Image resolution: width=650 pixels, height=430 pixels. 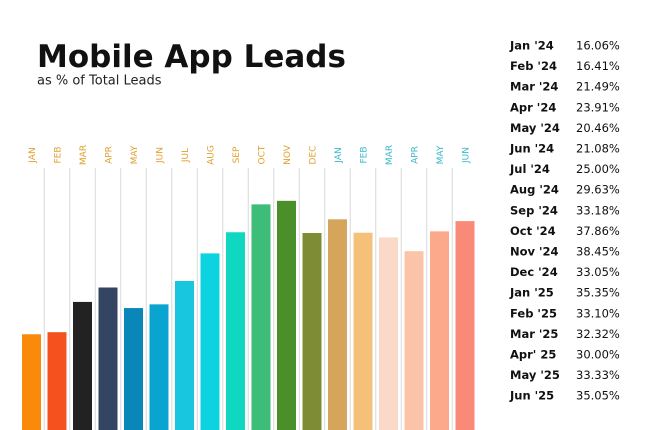 I want to click on table-label: Jan '25, so click(x=531, y=293).